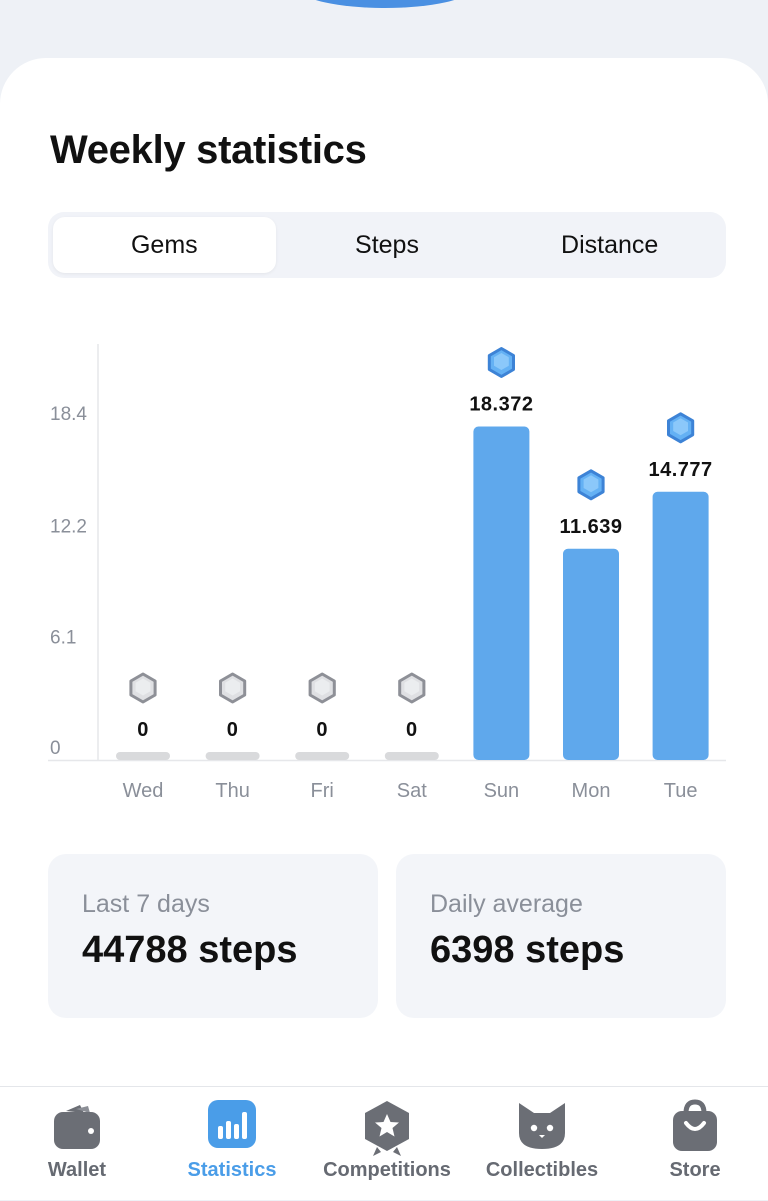  Describe the element at coordinates (146, 904) in the screenshot. I see `last-7-days-label: Last 7 days` at that location.